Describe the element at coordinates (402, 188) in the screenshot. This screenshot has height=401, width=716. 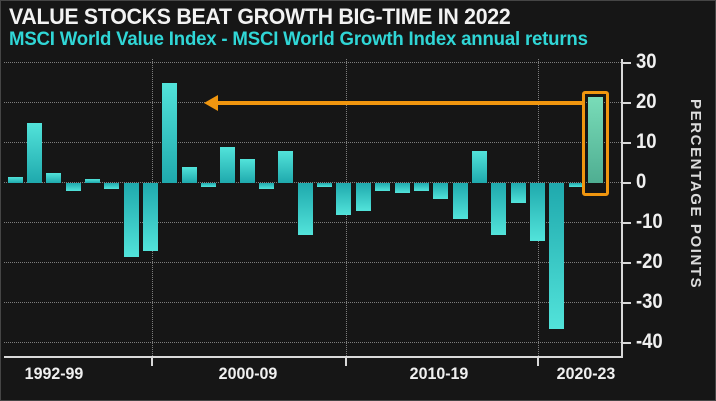
I see `bar-2012` at that location.